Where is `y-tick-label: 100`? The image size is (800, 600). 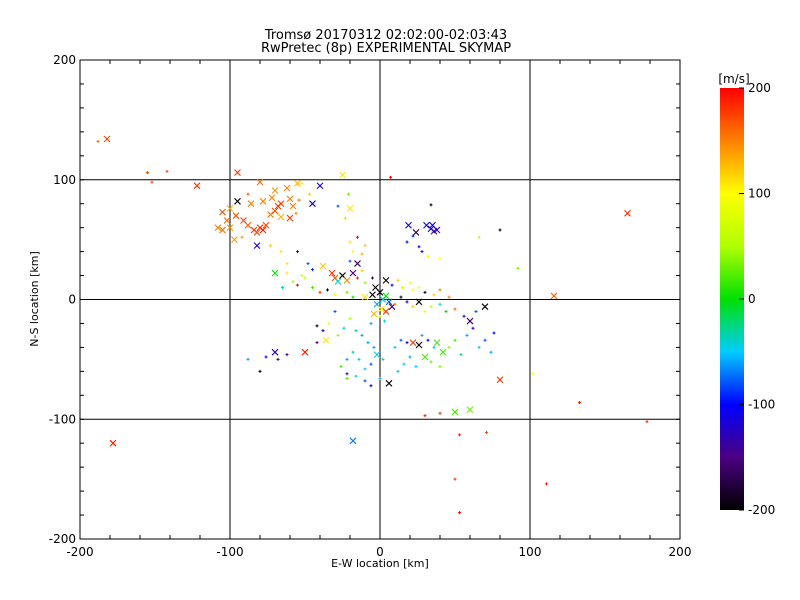
y-tick-label: 100 is located at coordinates (64, 180).